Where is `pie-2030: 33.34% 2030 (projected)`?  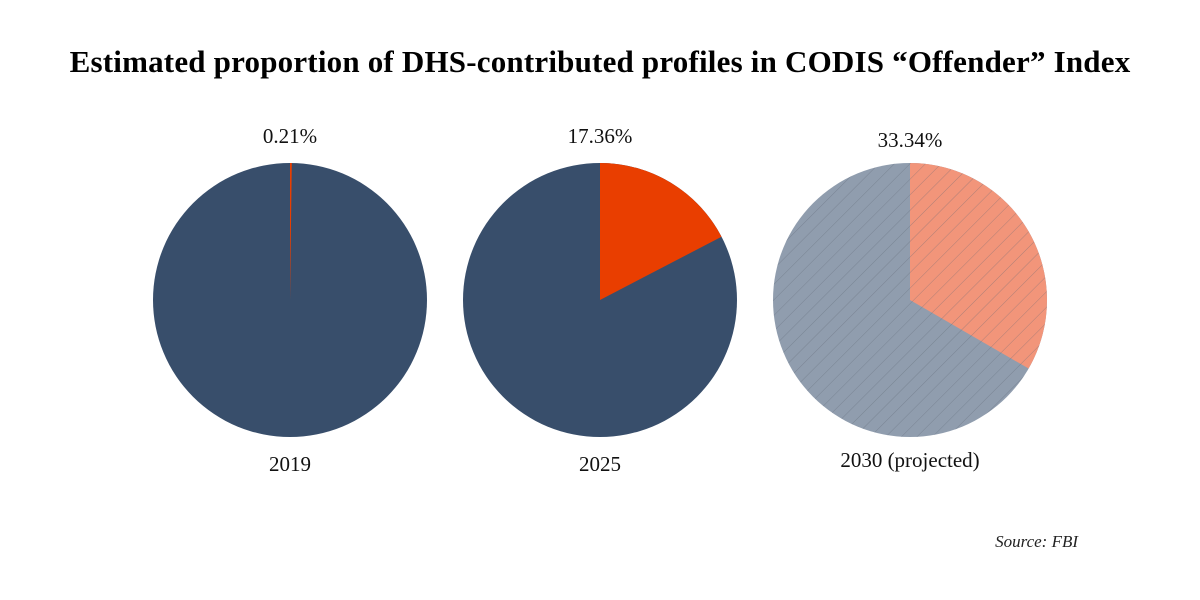 pie-2030: 33.34% 2030 (projected) is located at coordinates (910, 300).